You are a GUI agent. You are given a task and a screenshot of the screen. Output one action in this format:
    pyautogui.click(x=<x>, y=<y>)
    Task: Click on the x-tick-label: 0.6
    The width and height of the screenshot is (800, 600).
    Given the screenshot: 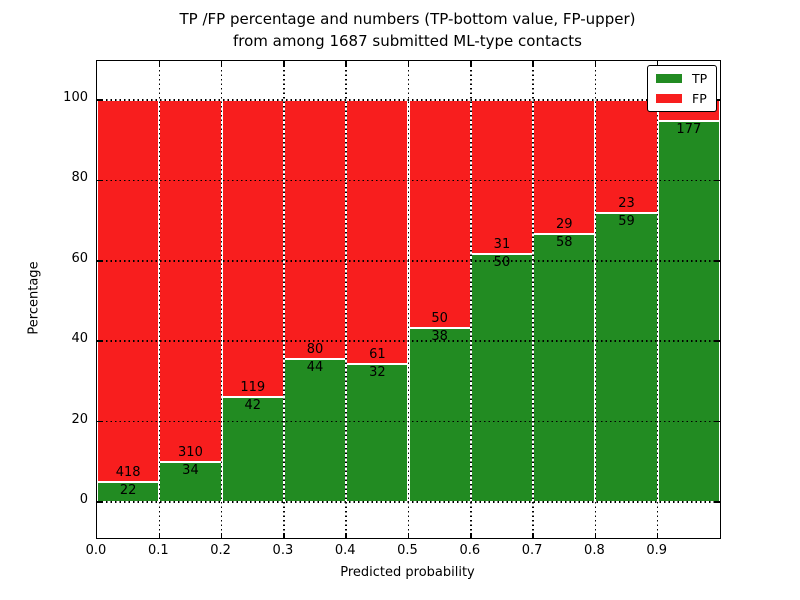 What is the action you would take?
    pyautogui.click(x=470, y=550)
    